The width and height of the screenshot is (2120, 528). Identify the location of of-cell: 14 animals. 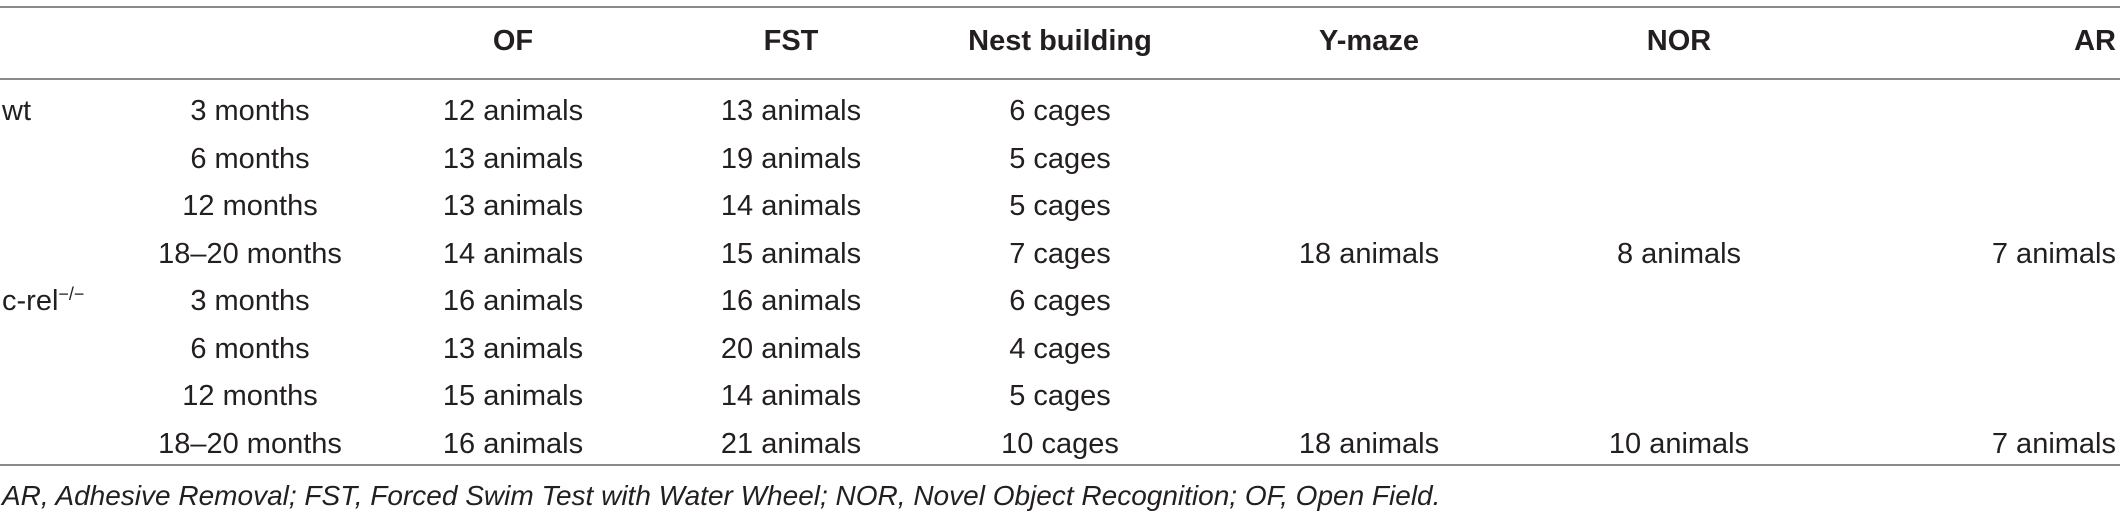
(513, 253).